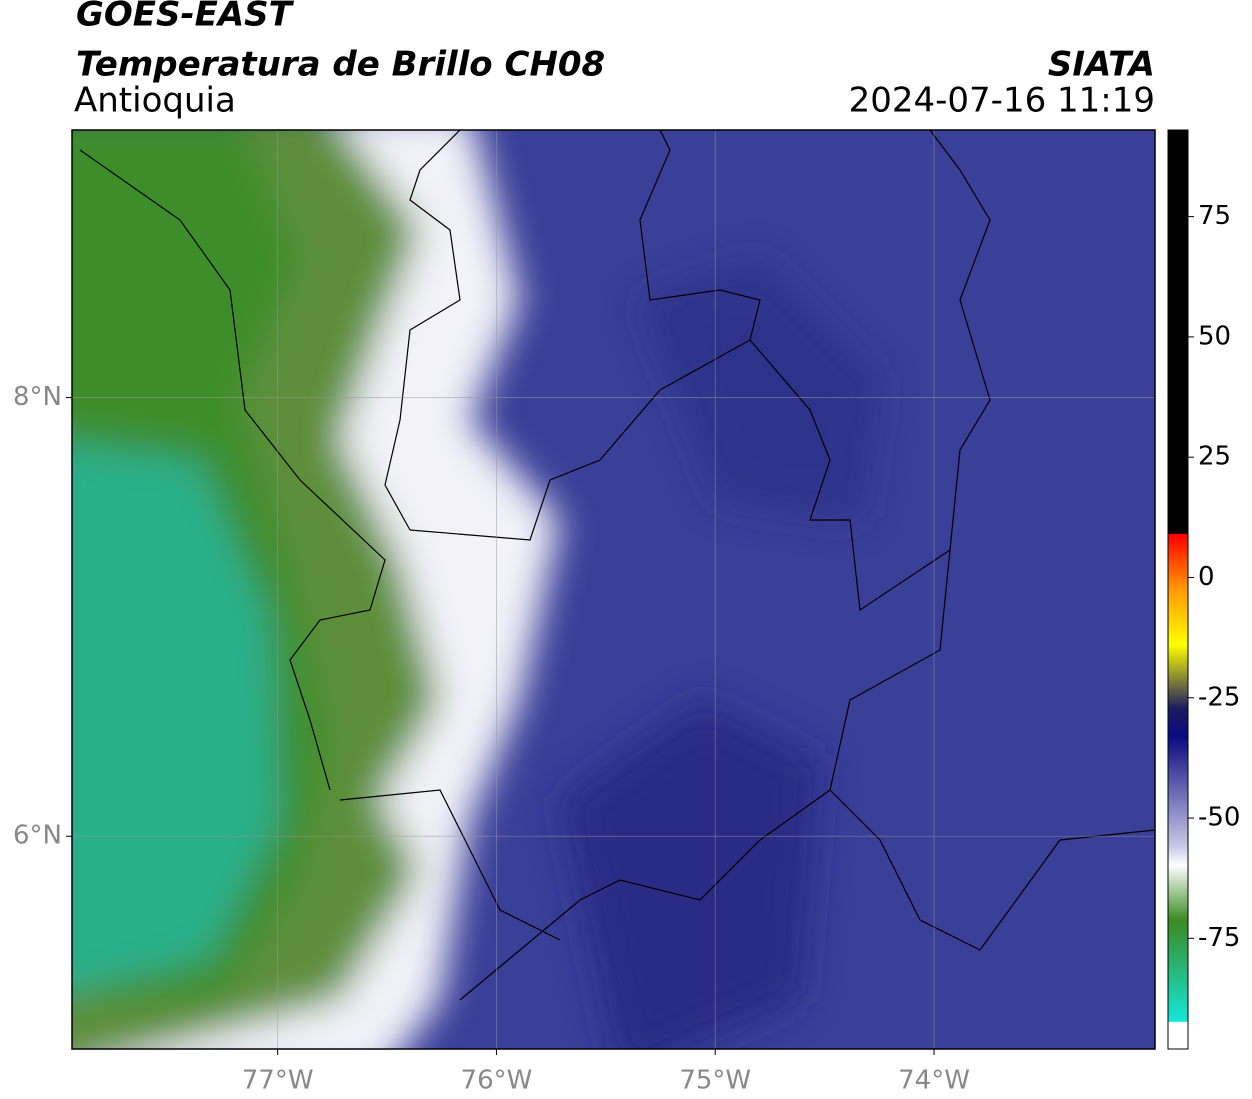  Describe the element at coordinates (715, 1081) in the screenshot. I see `x-tick-label: 75°W` at that location.